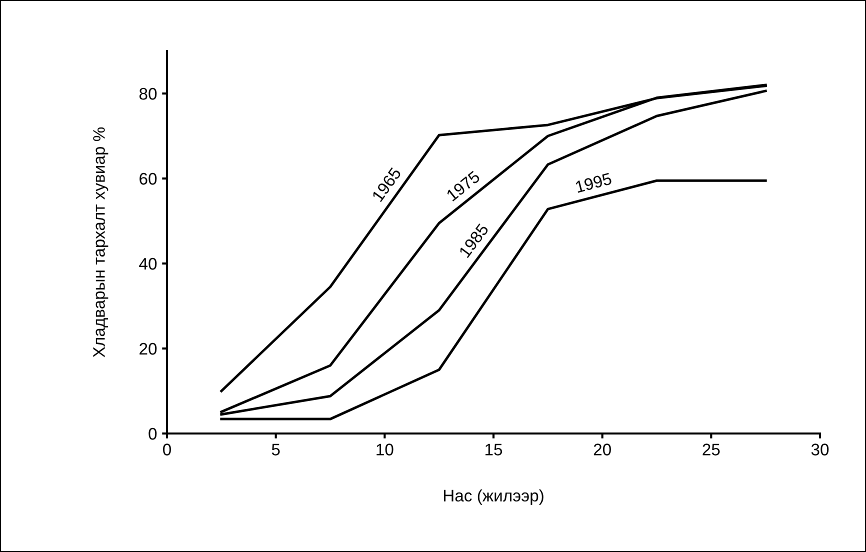  Describe the element at coordinates (494, 450) in the screenshot. I see `x-tick-label: 15` at that location.